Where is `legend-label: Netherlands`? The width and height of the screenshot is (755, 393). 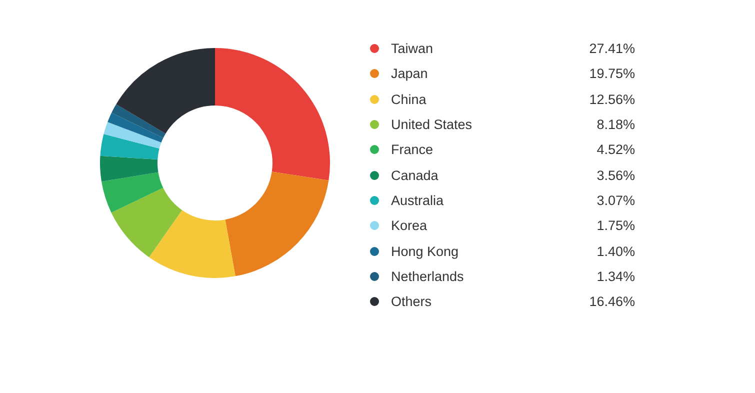 legend-label: Netherlands is located at coordinates (428, 276).